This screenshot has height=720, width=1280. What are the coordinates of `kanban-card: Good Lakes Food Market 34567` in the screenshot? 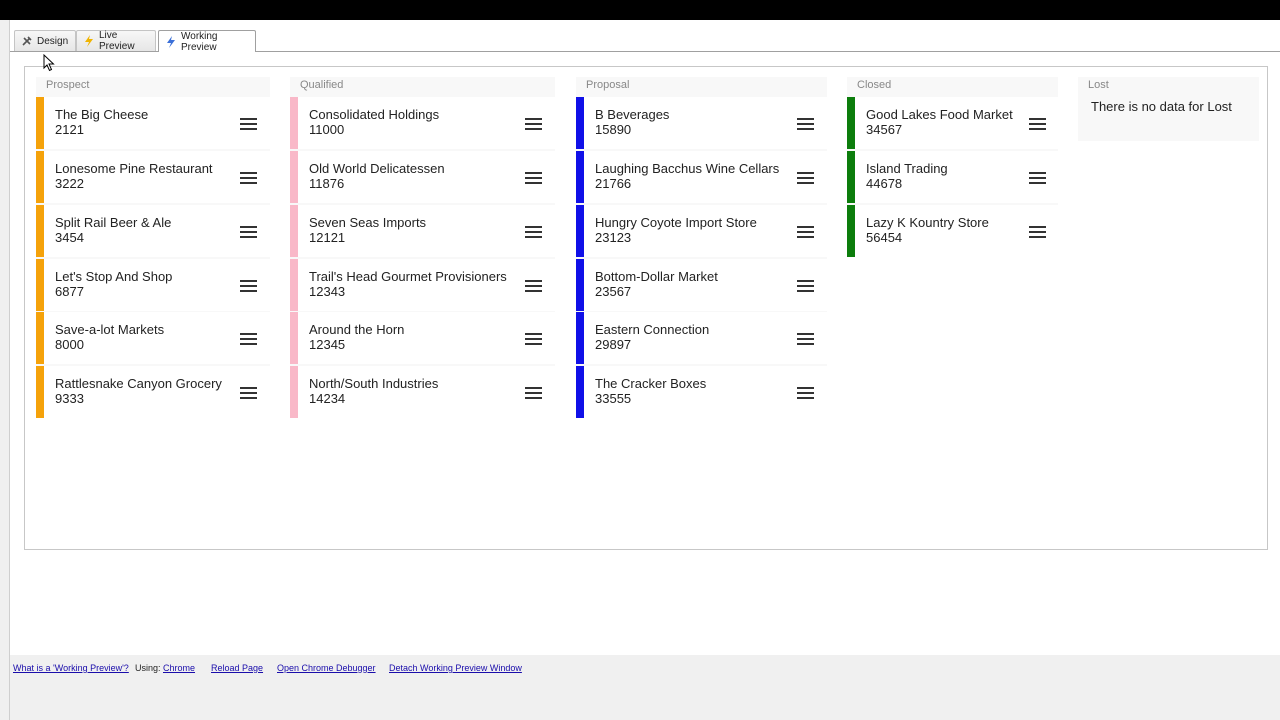 It's located at (952, 123).